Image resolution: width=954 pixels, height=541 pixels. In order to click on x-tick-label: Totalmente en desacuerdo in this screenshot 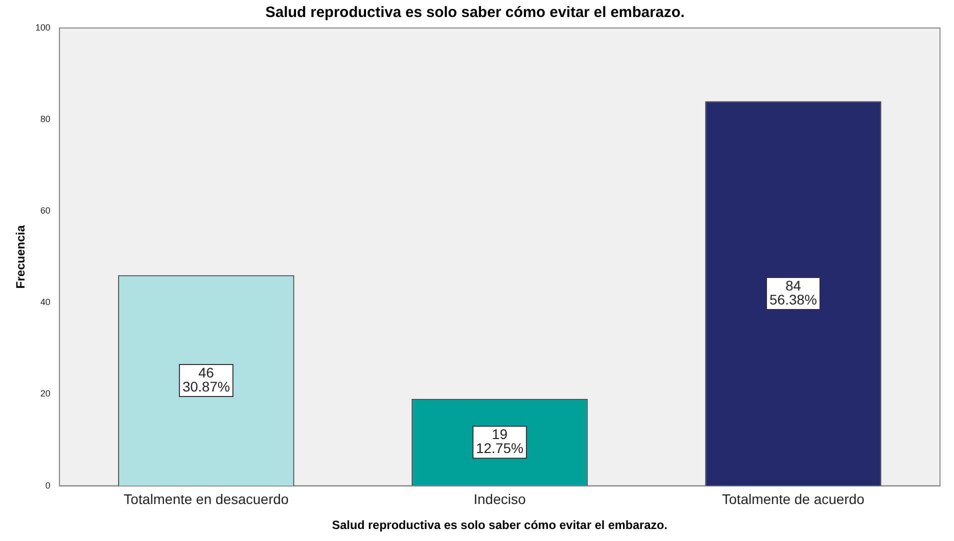, I will do `click(206, 499)`.